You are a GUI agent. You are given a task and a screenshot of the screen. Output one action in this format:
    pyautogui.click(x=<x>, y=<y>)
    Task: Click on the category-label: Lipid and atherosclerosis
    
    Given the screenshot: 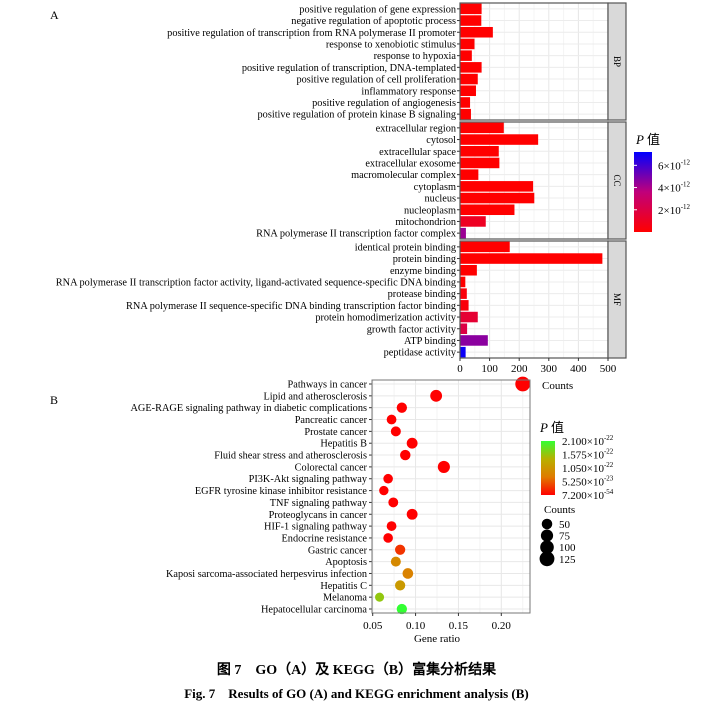 What is the action you would take?
    pyautogui.click(x=315, y=396)
    